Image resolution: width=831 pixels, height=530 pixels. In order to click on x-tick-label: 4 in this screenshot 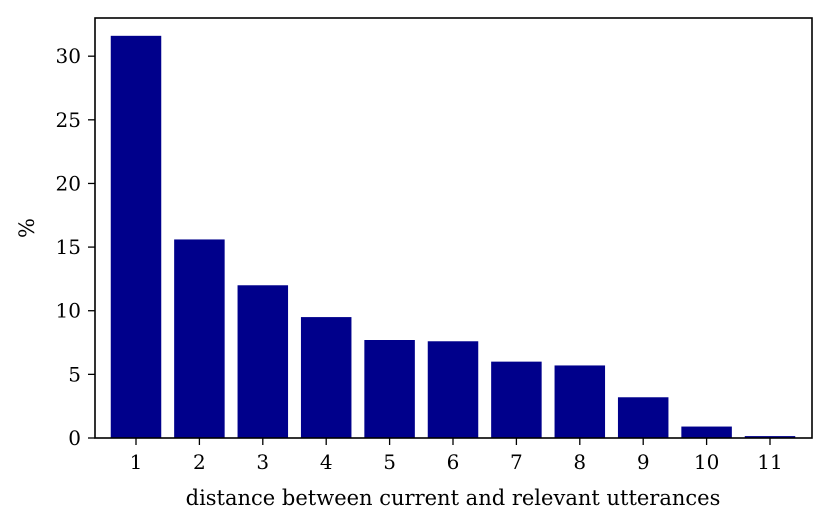, I will do `click(326, 462)`.